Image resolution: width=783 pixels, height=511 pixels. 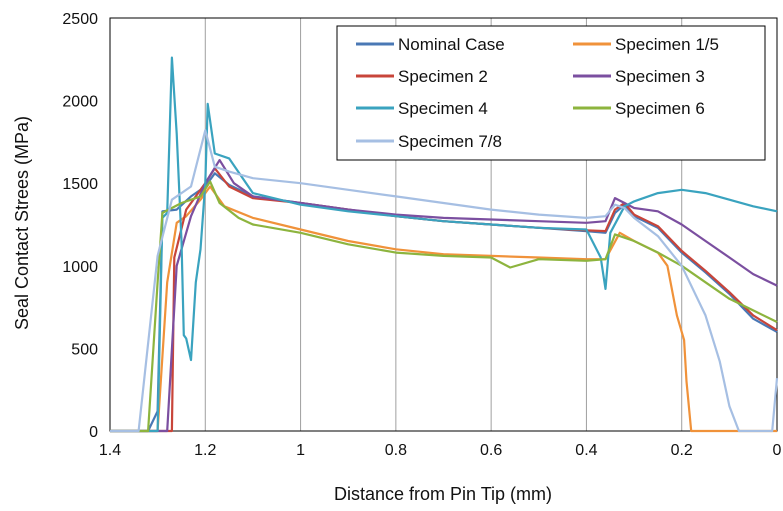 What do you see at coordinates (93, 432) in the screenshot?
I see `y-tick-label: 0` at bounding box center [93, 432].